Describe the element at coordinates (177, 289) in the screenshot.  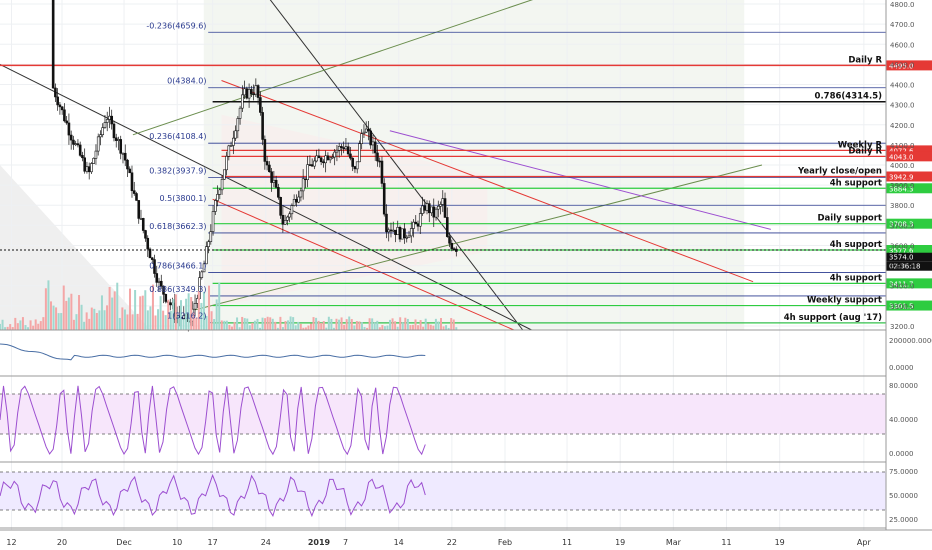
I see `fib-label: 0.886(3349.3)` at that location.